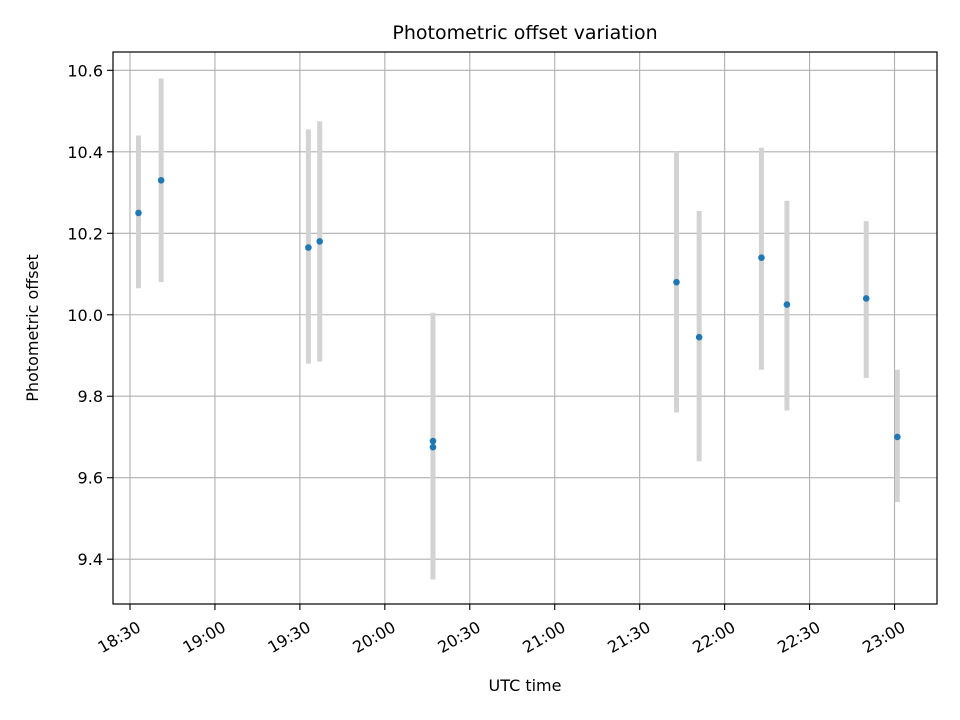  What do you see at coordinates (85, 315) in the screenshot?
I see `y-tick-label: 10.0` at bounding box center [85, 315].